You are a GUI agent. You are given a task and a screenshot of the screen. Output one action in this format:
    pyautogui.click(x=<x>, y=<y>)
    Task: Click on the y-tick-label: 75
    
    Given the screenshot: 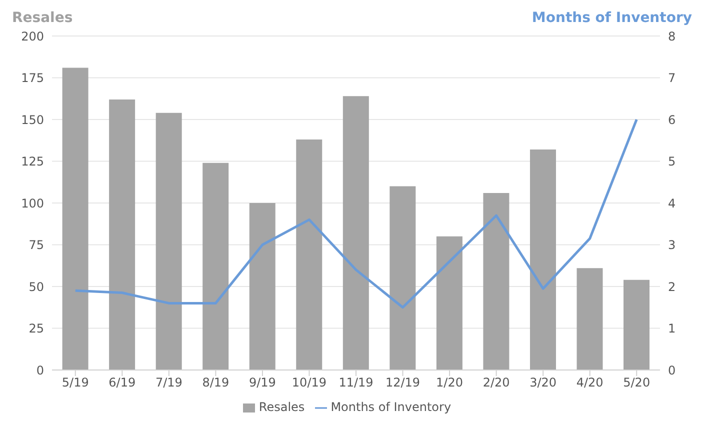 What is the action you would take?
    pyautogui.click(x=36, y=245)
    